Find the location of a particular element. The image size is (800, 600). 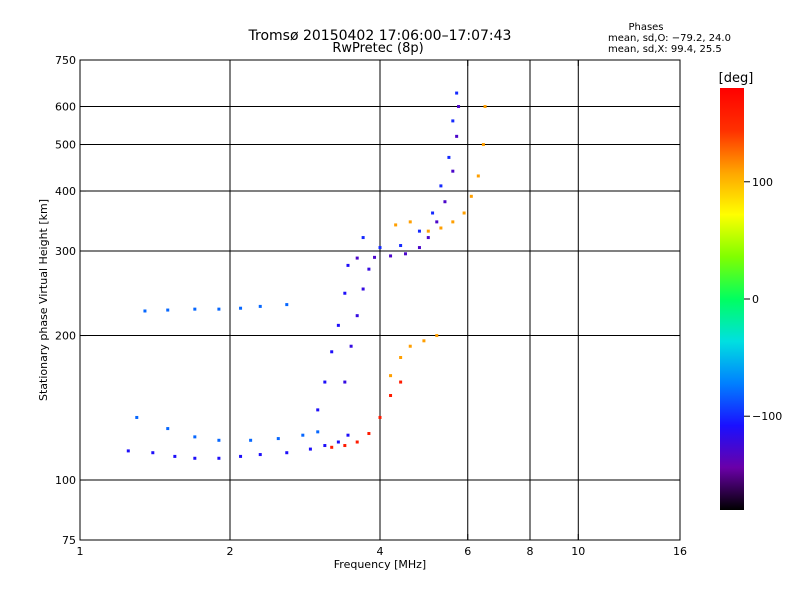

colorbar-tick-label: 0 is located at coordinates (755, 299).